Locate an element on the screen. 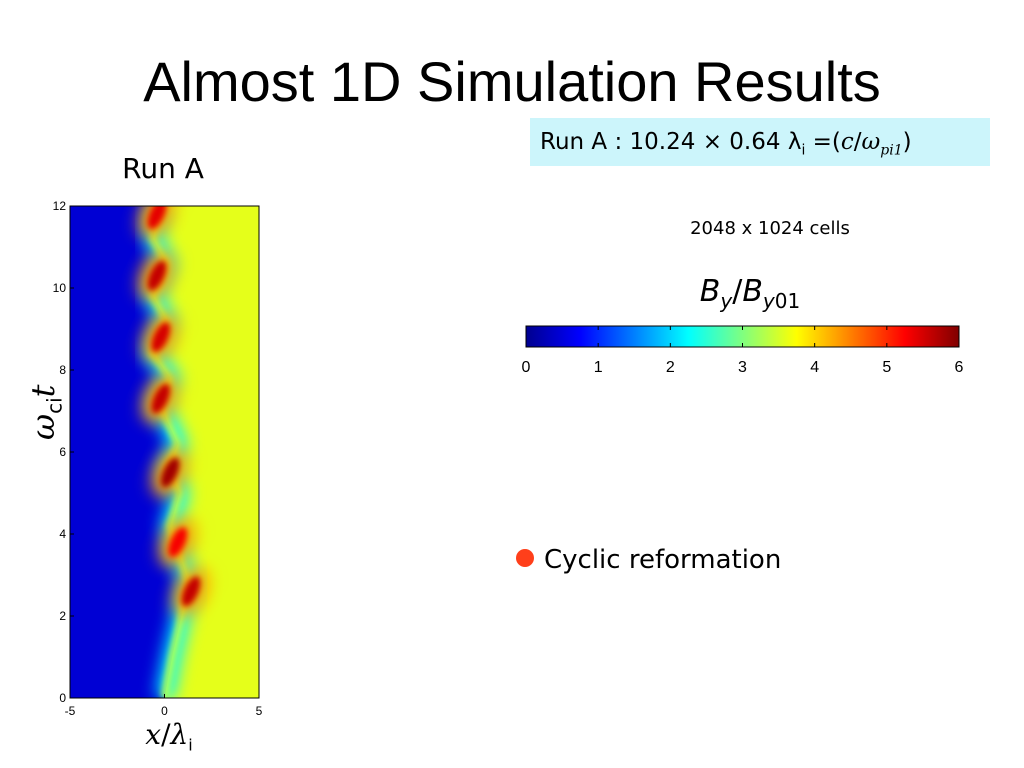 The image size is (1024, 768). x-axis-label: x/λi is located at coordinates (169, 736).